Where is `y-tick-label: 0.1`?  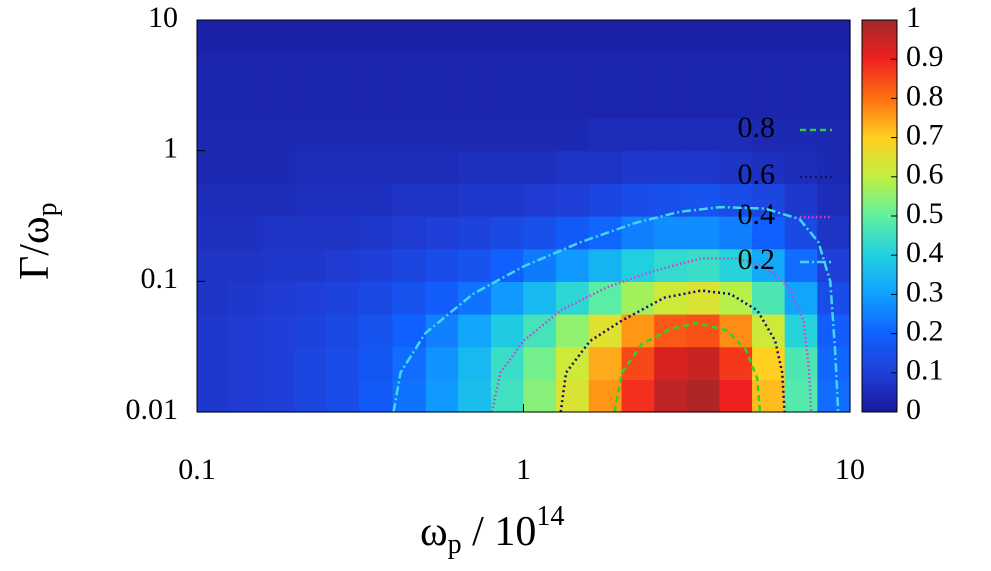 y-tick-label: 0.1 is located at coordinates (160, 278).